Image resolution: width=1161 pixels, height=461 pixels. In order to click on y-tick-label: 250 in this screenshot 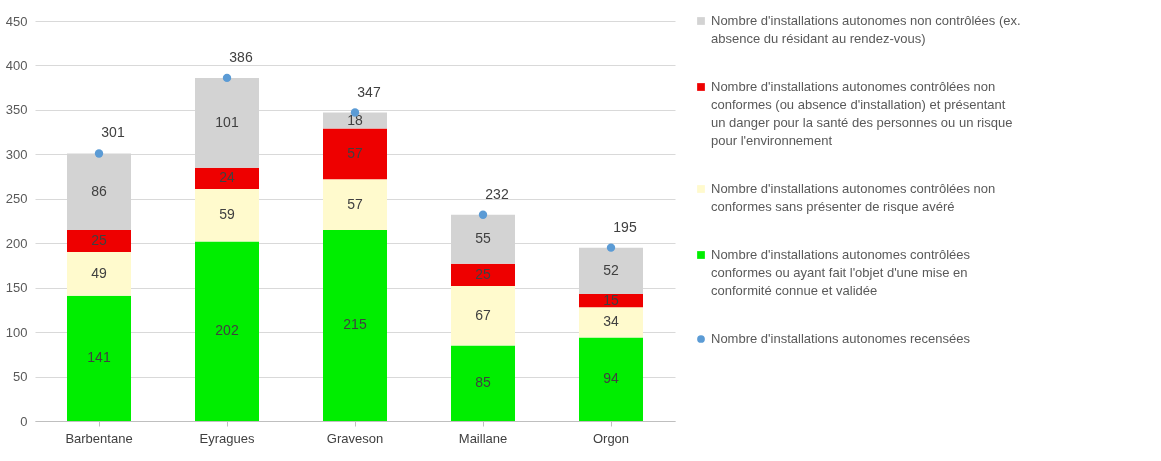, I will do `click(16, 199)`.